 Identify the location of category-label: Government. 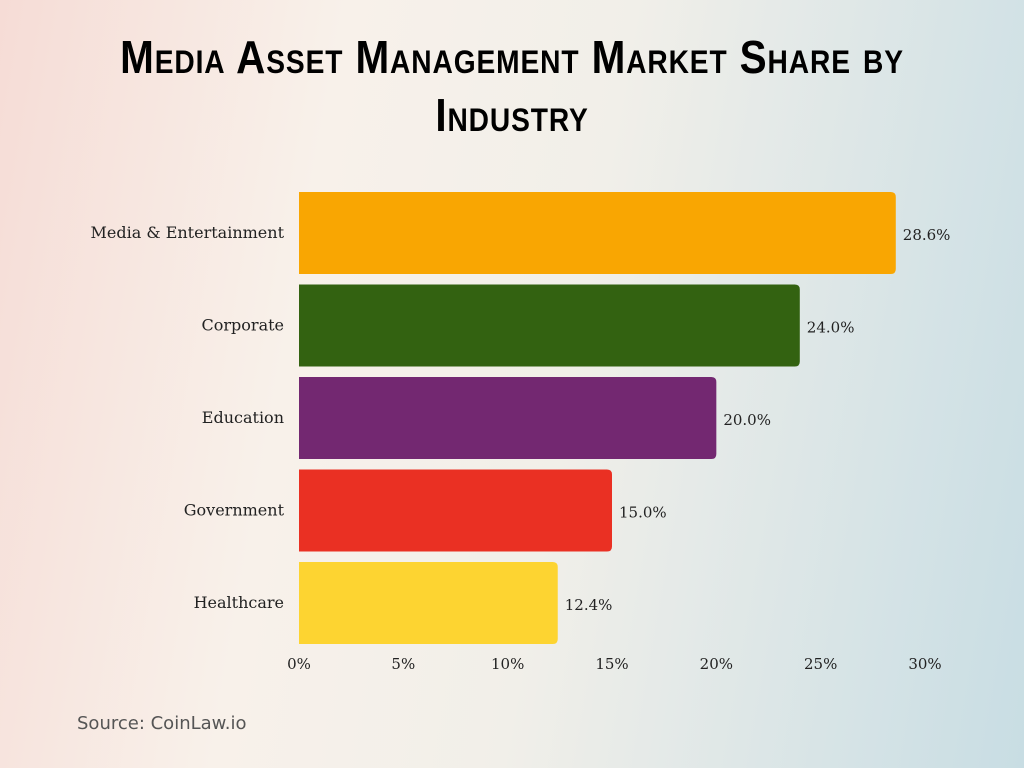
(234, 510).